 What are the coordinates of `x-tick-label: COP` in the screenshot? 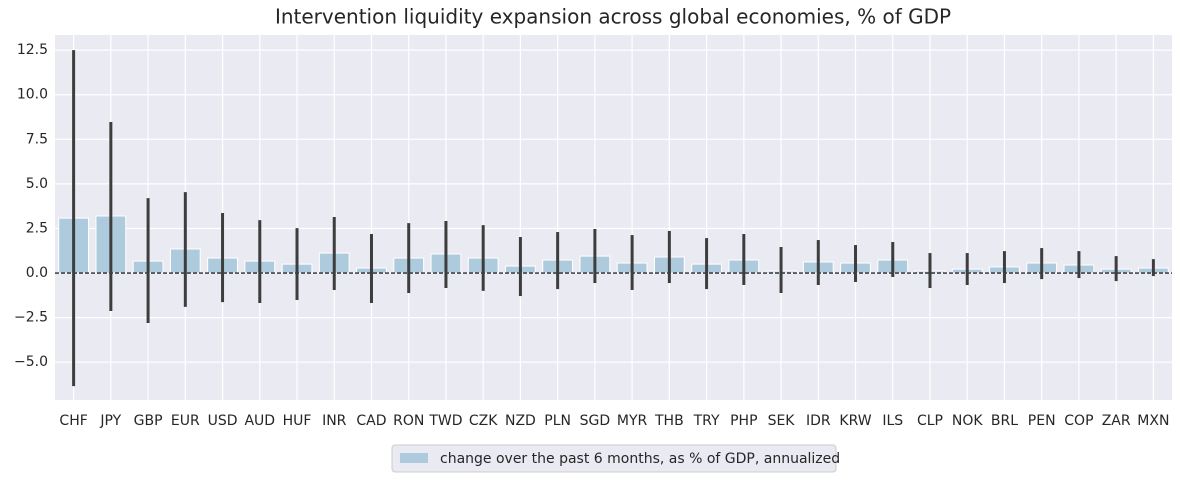 It's located at (1078, 421).